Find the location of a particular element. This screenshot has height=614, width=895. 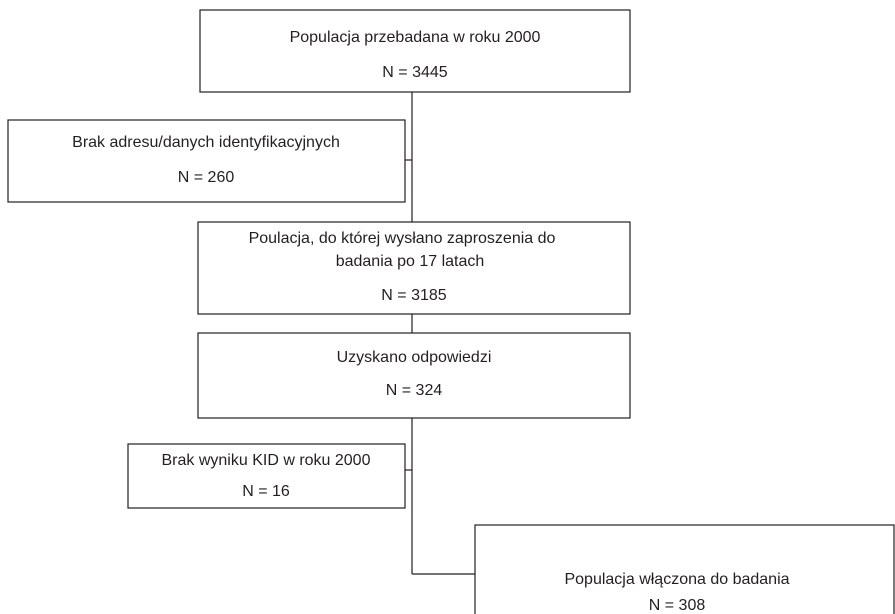

box-label: Brak adresu/danych identyfikacyjnych is located at coordinates (206, 142).